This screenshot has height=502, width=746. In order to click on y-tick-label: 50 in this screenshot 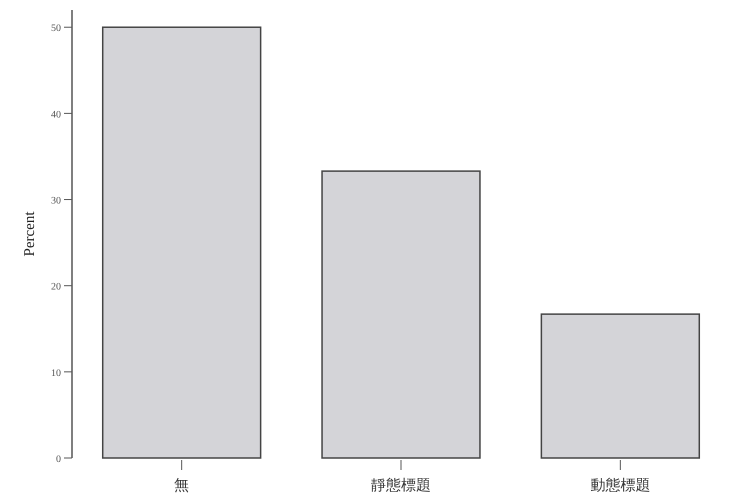, I will do `click(56, 28)`.